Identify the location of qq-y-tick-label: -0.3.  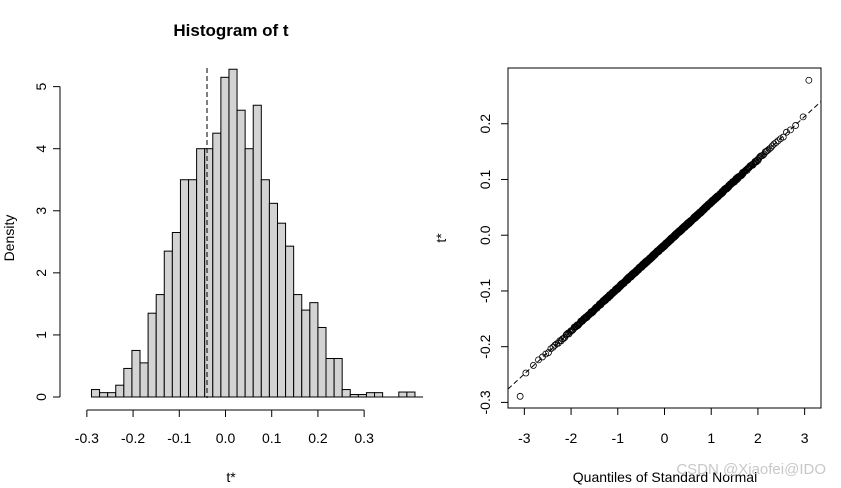
(485, 402).